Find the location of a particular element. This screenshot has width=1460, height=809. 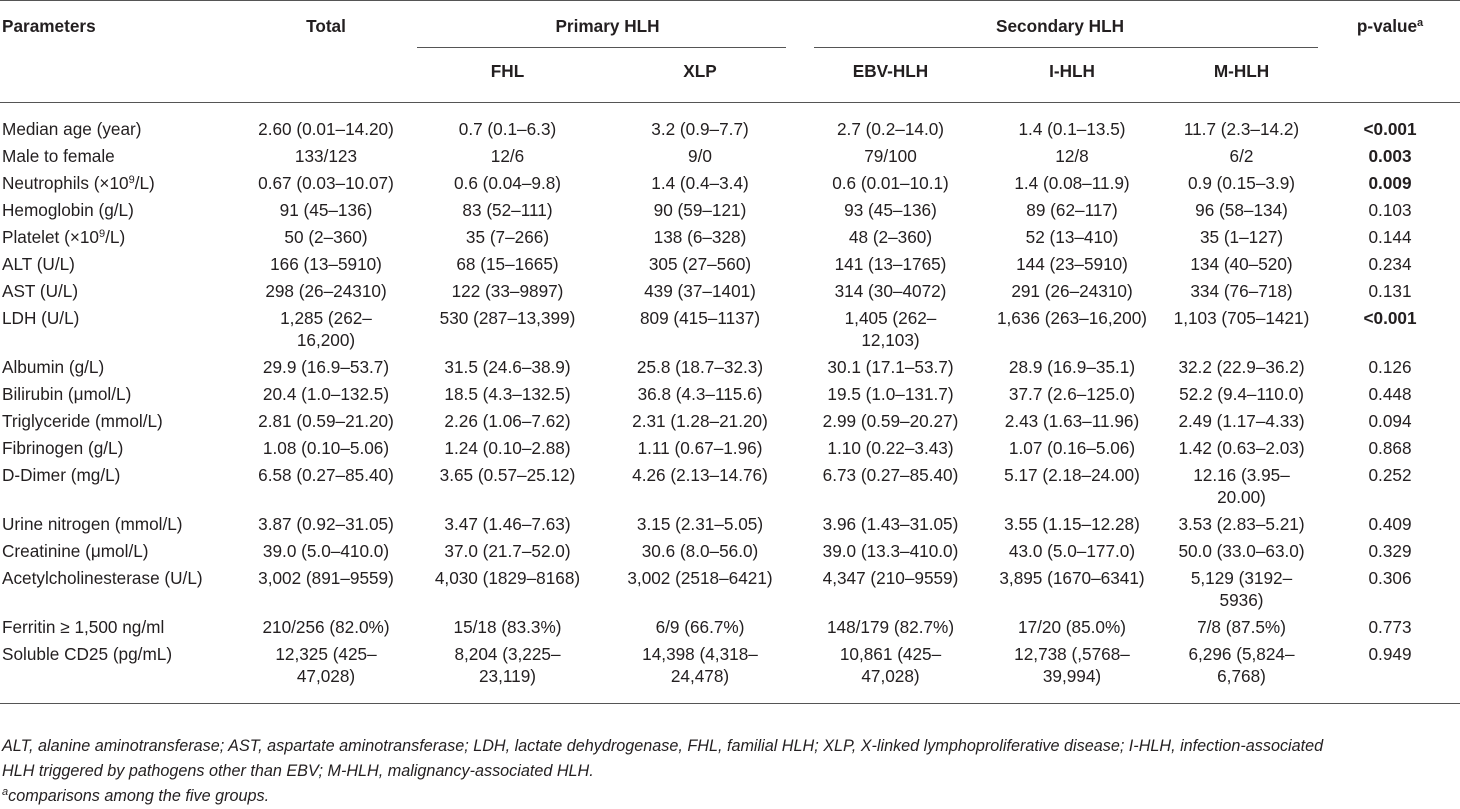

cell-mhlh: 11.7 (2.3–14.2) is located at coordinates (1241, 128).